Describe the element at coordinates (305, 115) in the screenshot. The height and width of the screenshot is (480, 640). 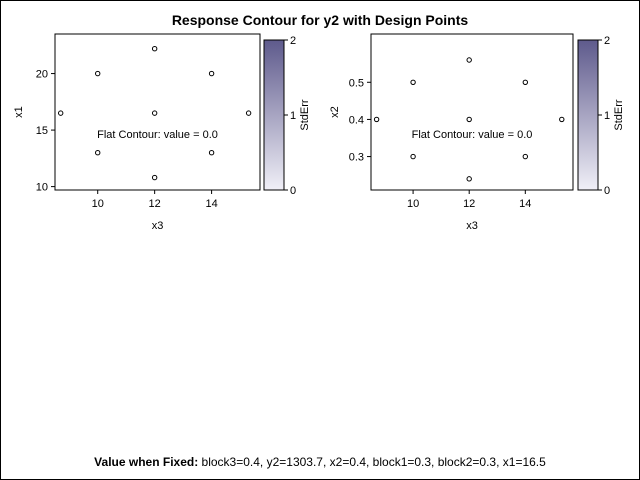
I see `plot1-colorbar-label: StdErr` at that location.